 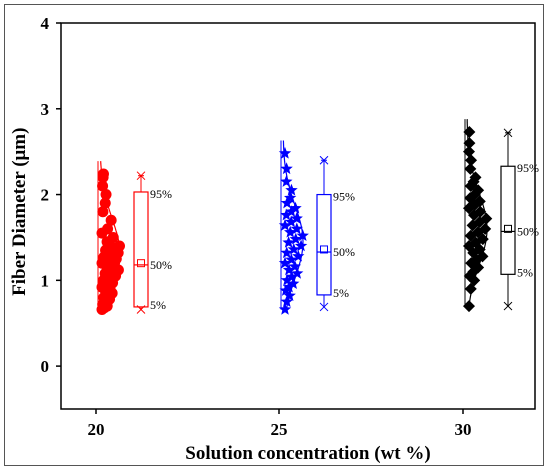 What do you see at coordinates (45, 195) in the screenshot?
I see `y-tick-label: 2` at bounding box center [45, 195].